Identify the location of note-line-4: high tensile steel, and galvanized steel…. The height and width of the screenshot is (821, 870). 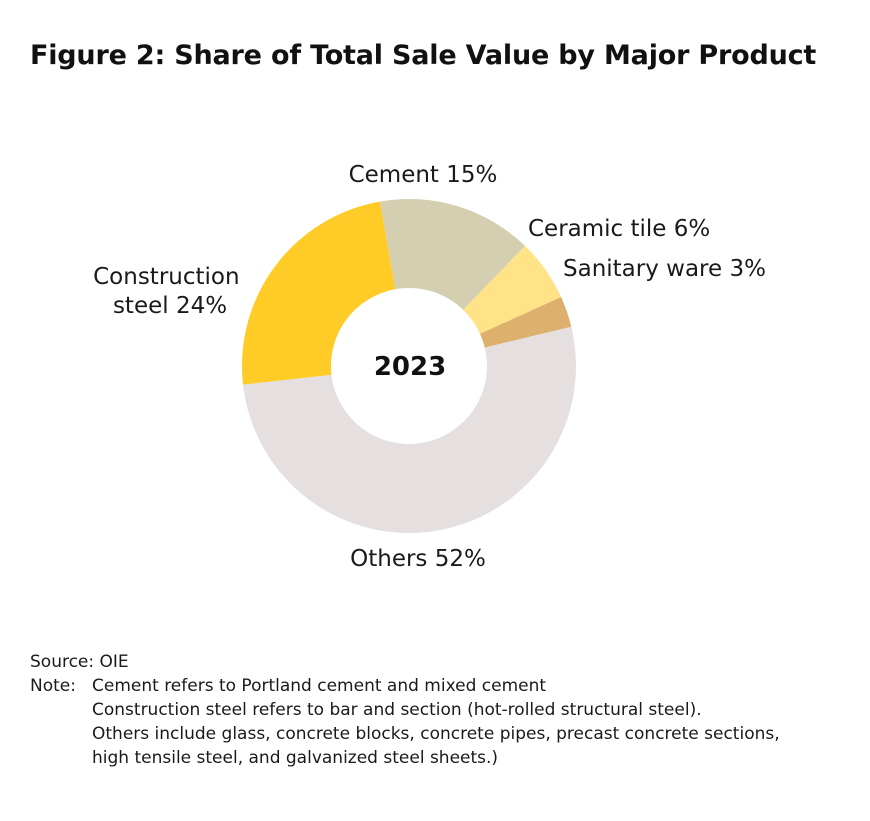
(295, 758).